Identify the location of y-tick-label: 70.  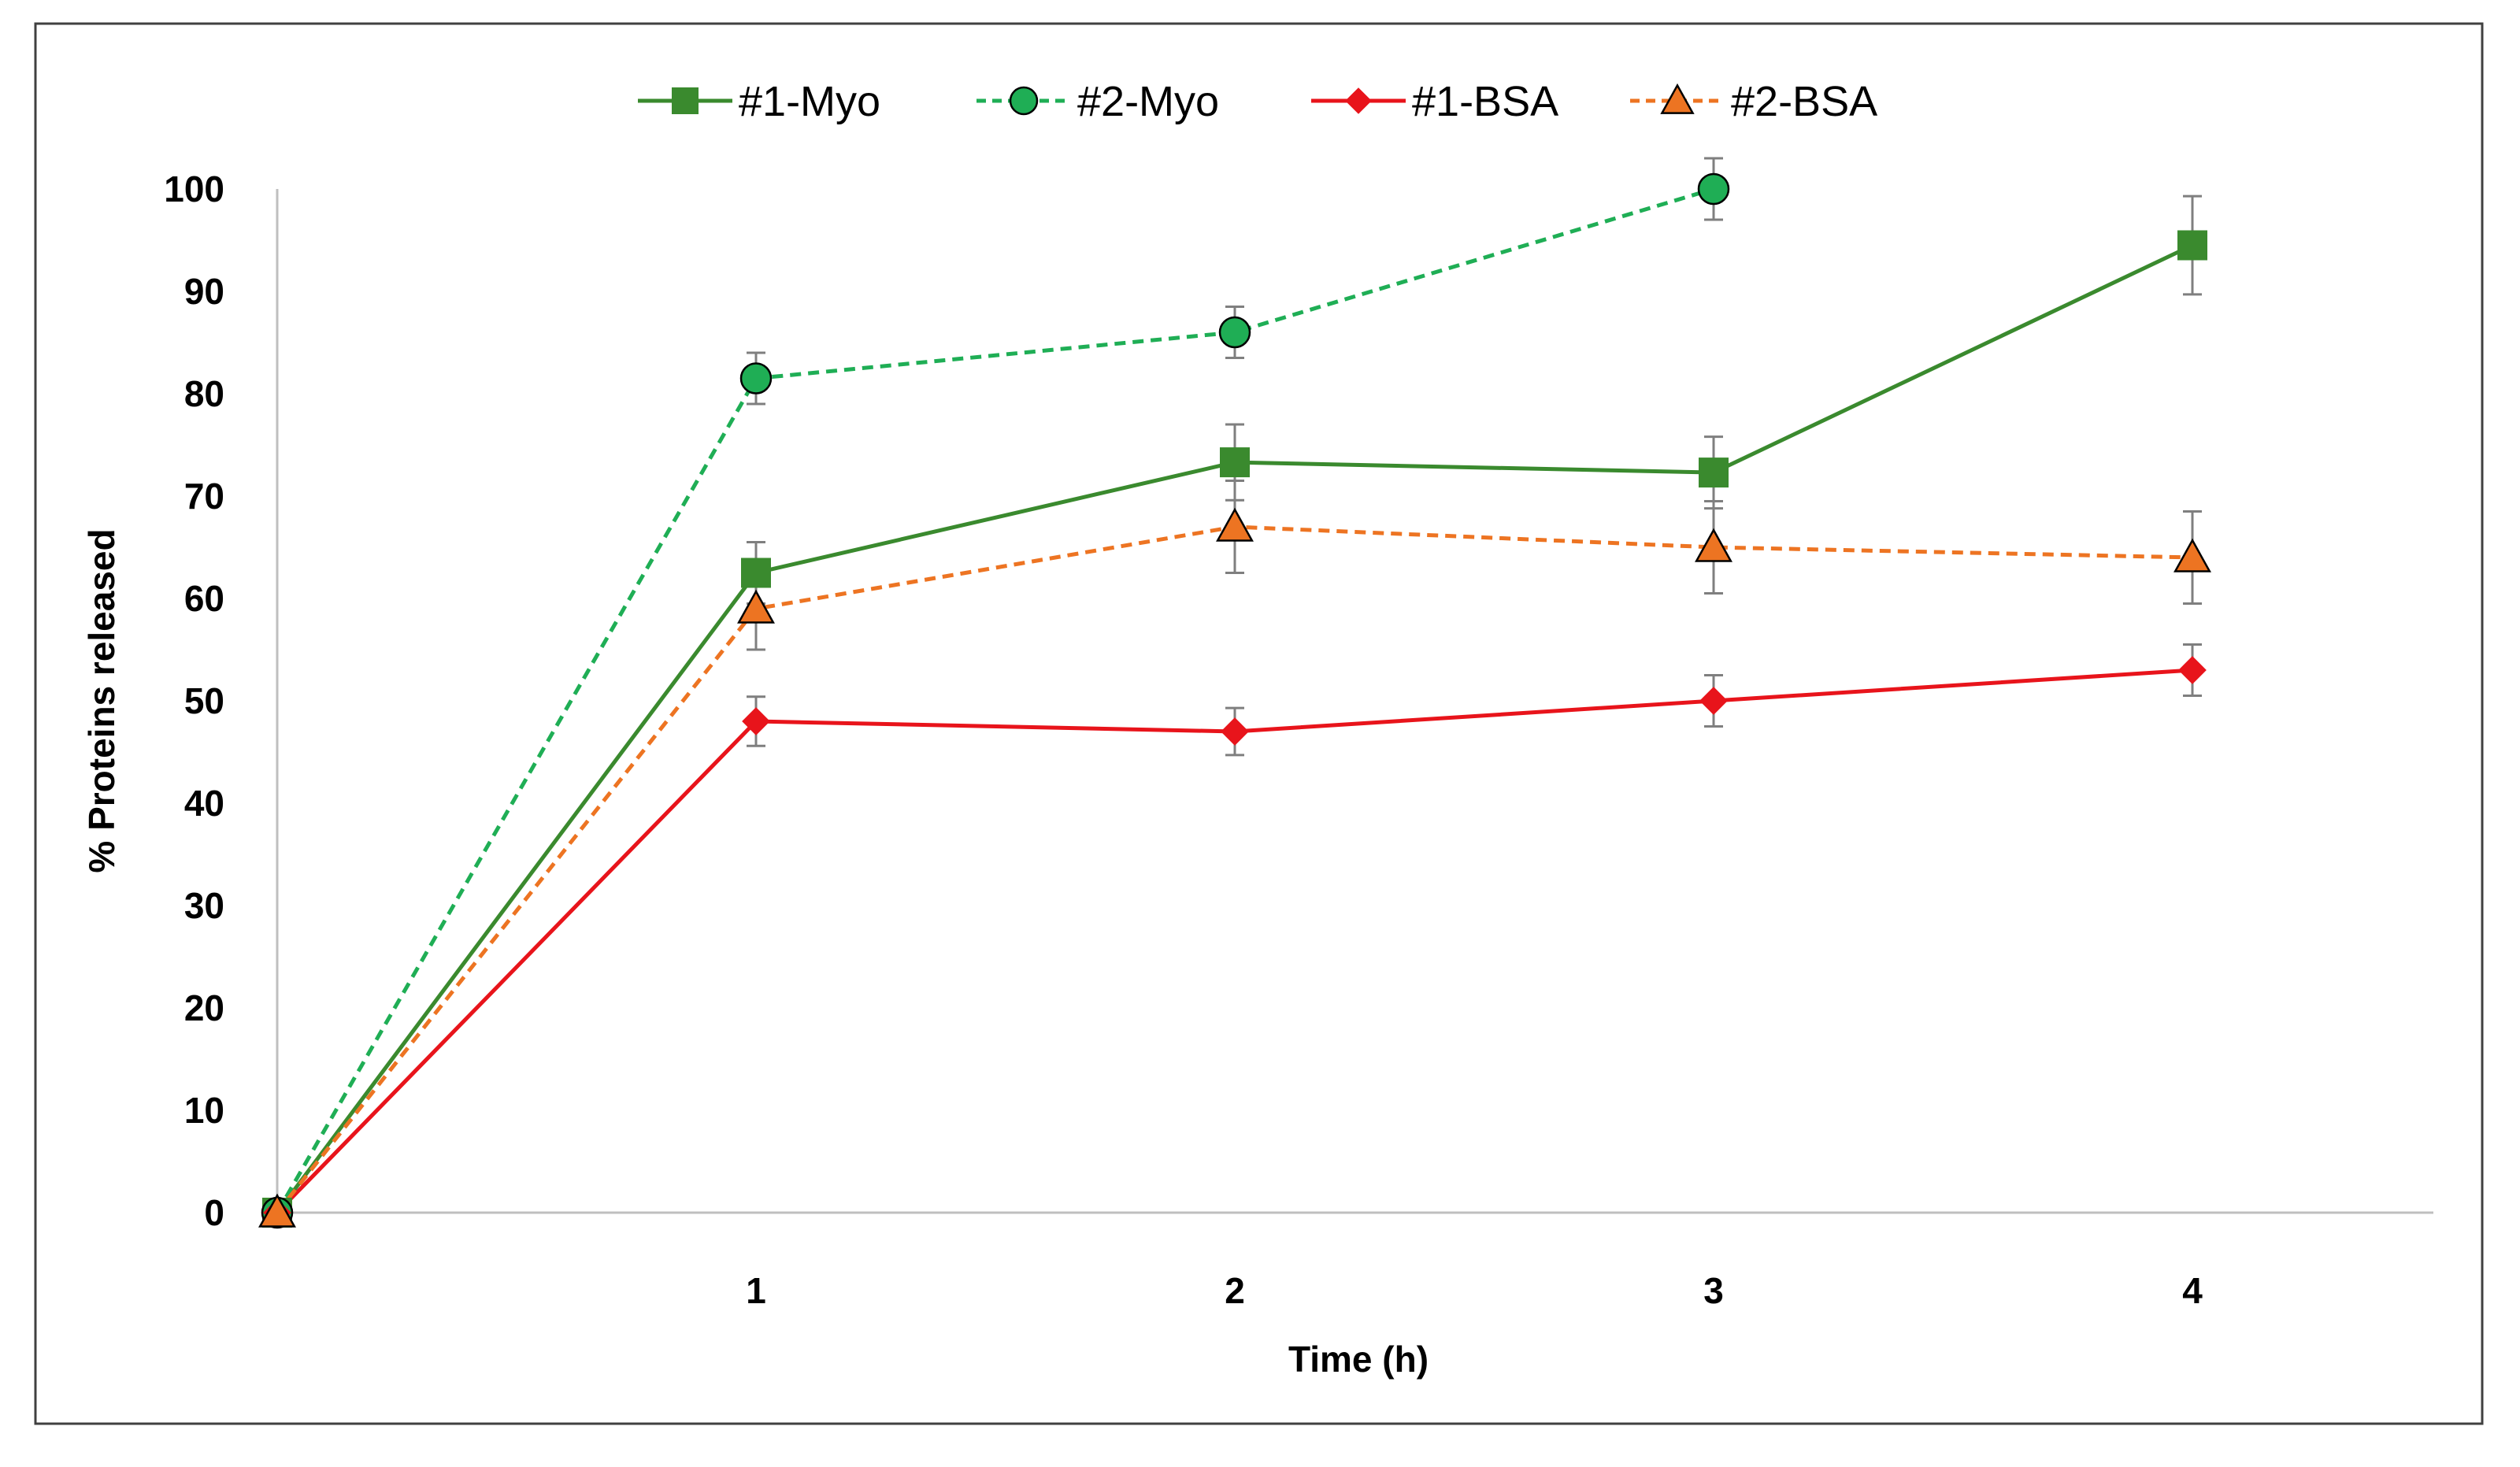
(204, 497).